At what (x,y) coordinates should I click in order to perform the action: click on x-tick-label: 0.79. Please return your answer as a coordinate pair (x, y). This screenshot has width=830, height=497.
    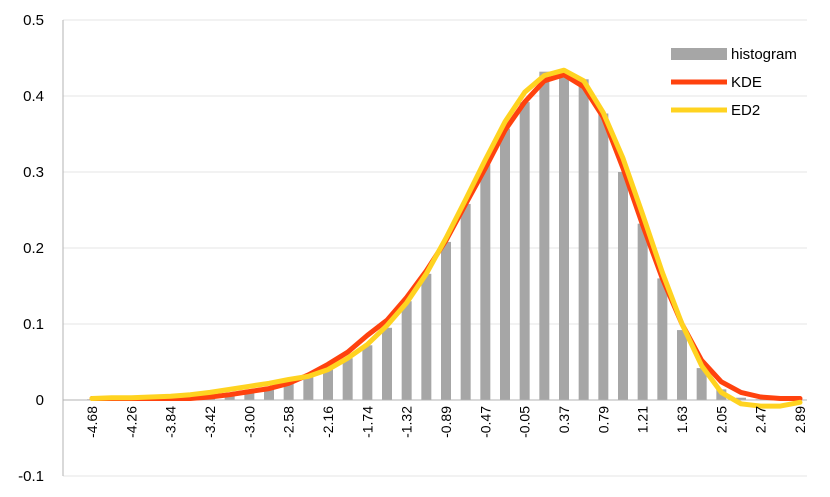
    Looking at the image, I should click on (603, 419).